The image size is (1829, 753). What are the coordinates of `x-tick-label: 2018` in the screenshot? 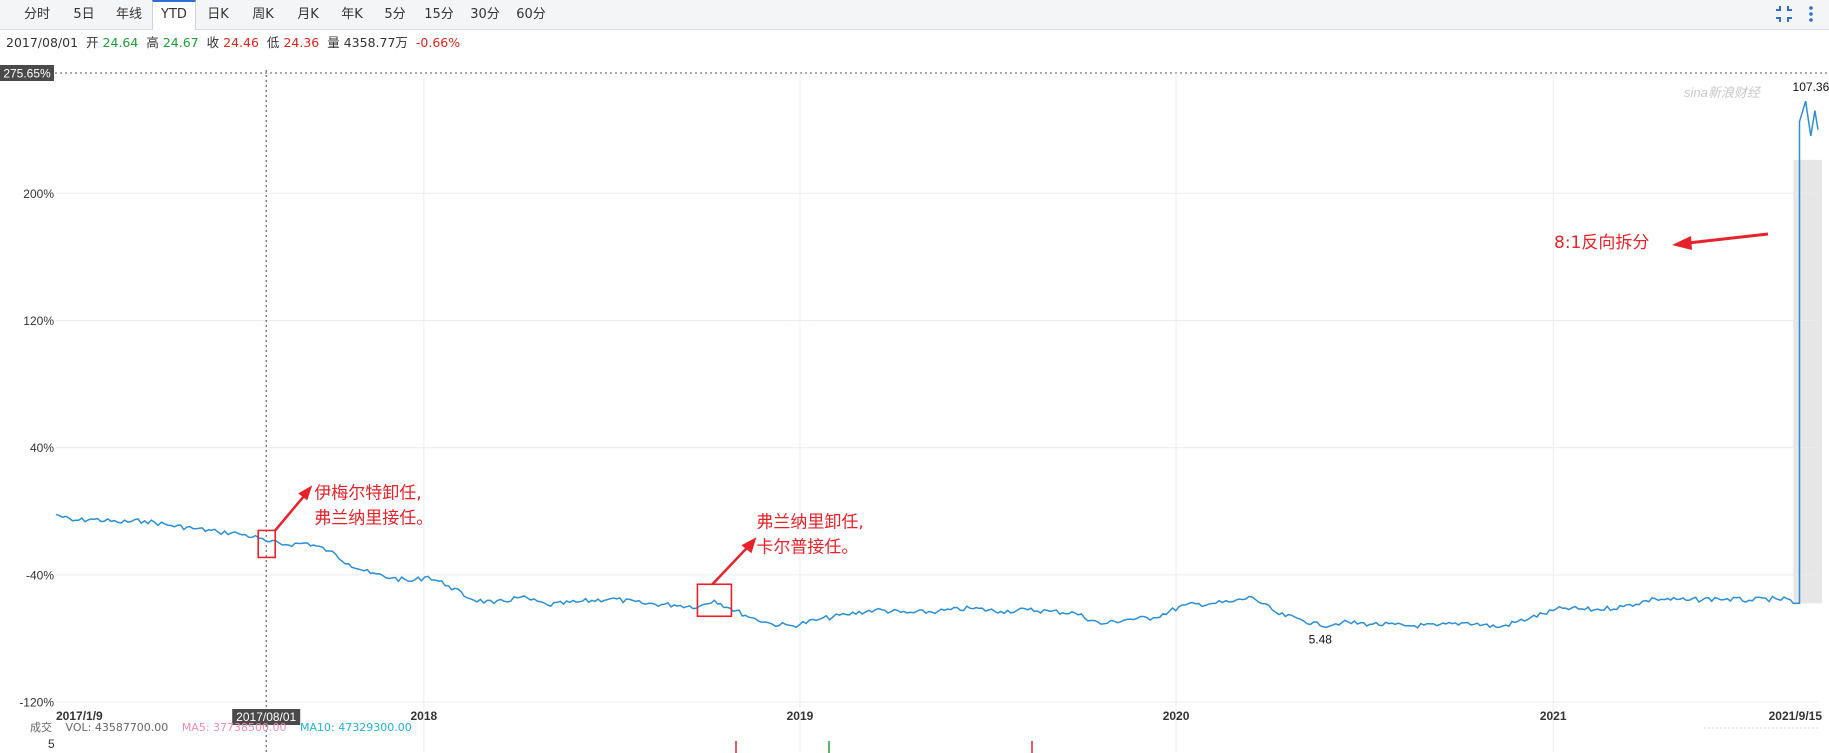 It's located at (424, 716).